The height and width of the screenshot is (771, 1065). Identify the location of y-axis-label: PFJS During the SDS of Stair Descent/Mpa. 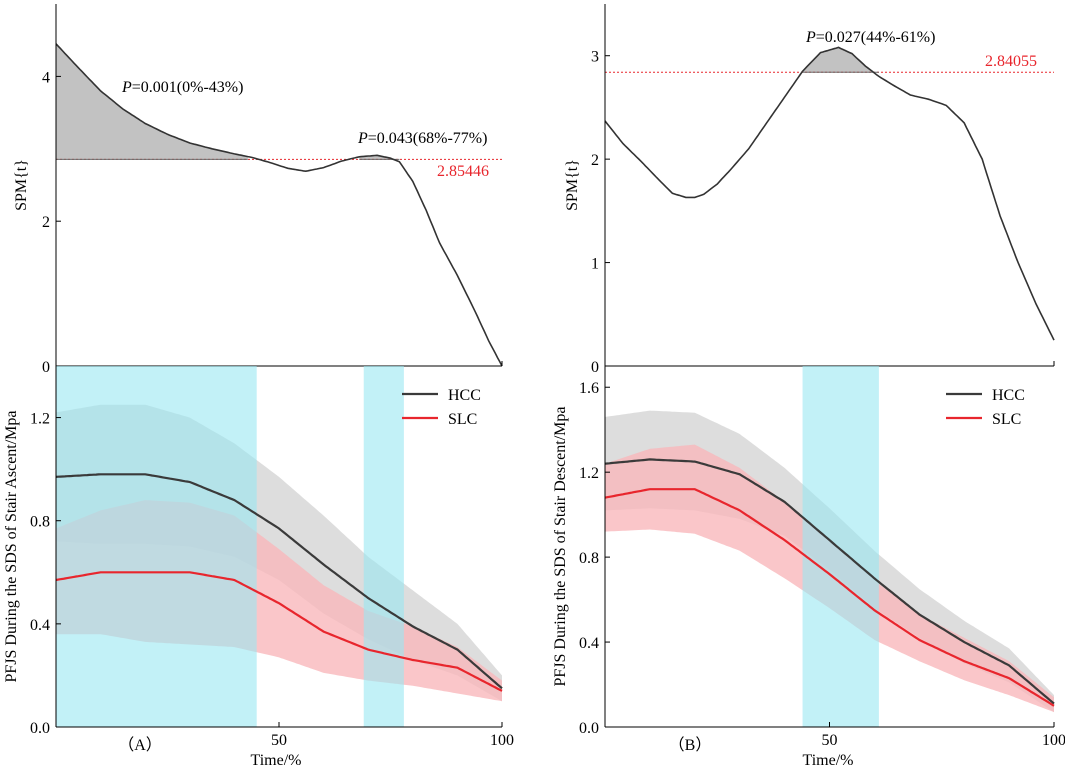
(560, 547).